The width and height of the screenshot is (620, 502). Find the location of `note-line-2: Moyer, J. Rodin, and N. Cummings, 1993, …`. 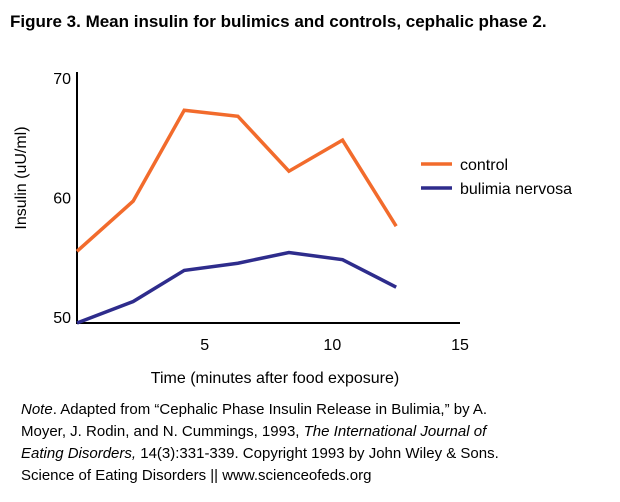

note-line-2: Moyer, J. Rodin, and N. Cummings, 1993, … is located at coordinates (313, 432).